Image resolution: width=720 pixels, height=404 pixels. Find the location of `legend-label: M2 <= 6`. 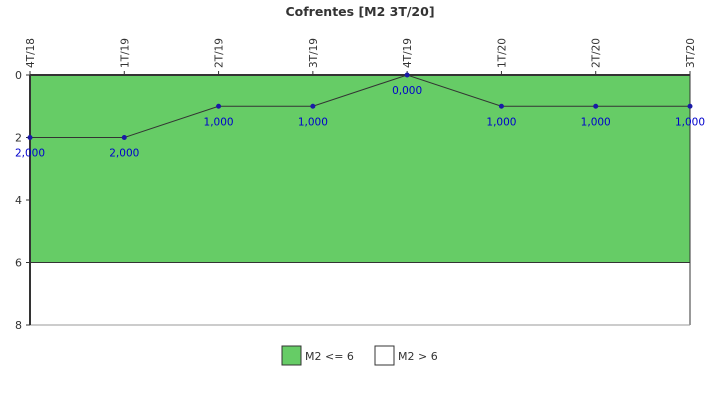

legend-label: M2 <= 6 is located at coordinates (329, 356).